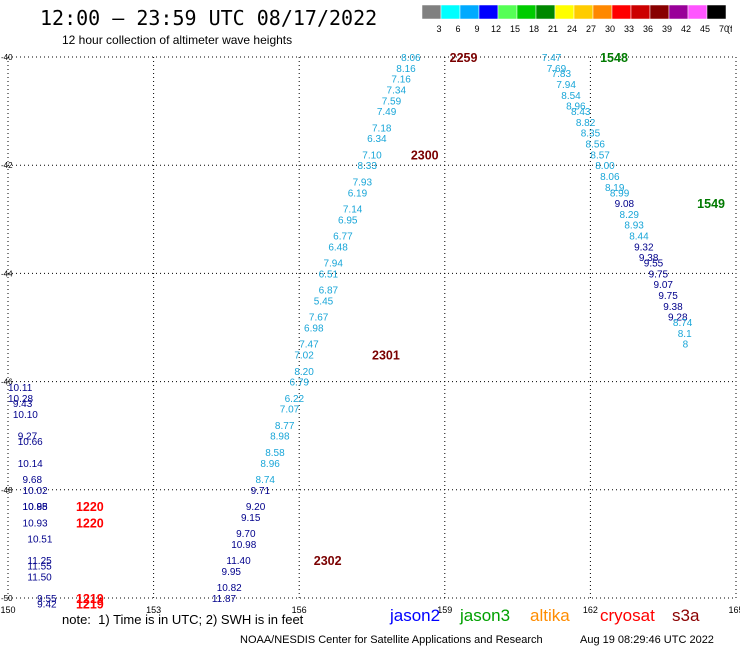 The height and width of the screenshot is (650, 740). What do you see at coordinates (153, 610) in the screenshot?
I see `x-tick-label: 153` at bounding box center [153, 610].